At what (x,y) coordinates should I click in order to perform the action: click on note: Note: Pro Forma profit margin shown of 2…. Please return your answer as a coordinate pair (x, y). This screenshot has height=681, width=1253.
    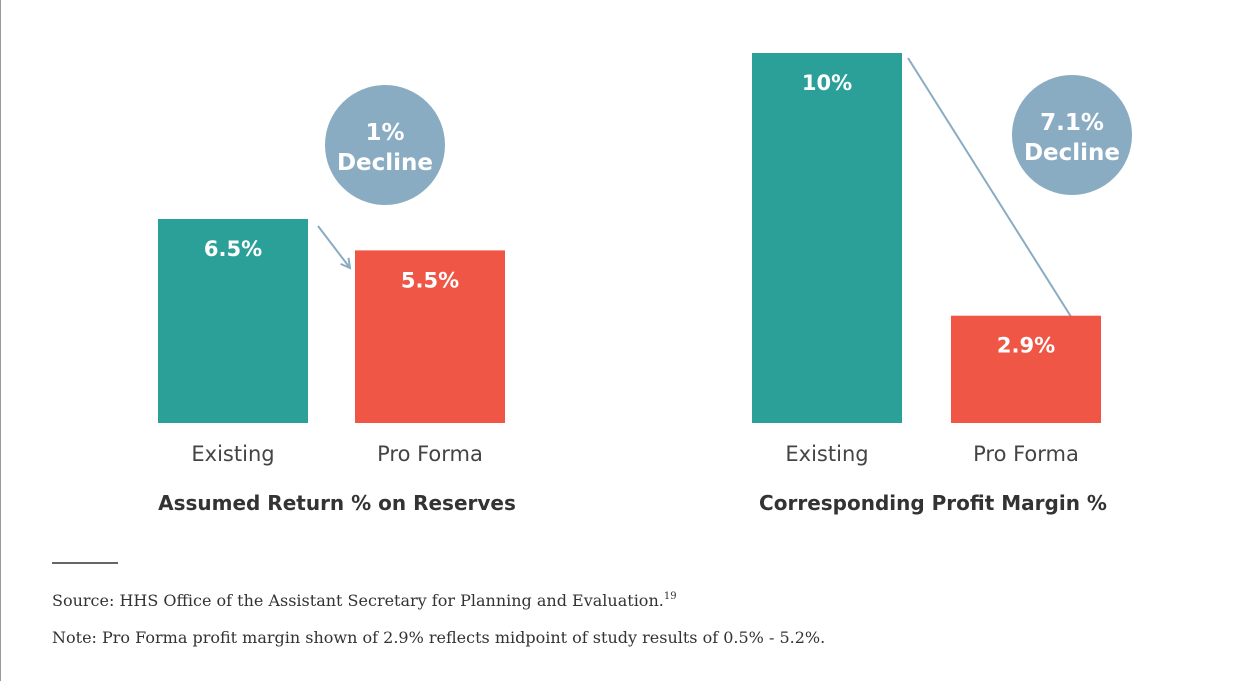
    Looking at the image, I should click on (438, 637).